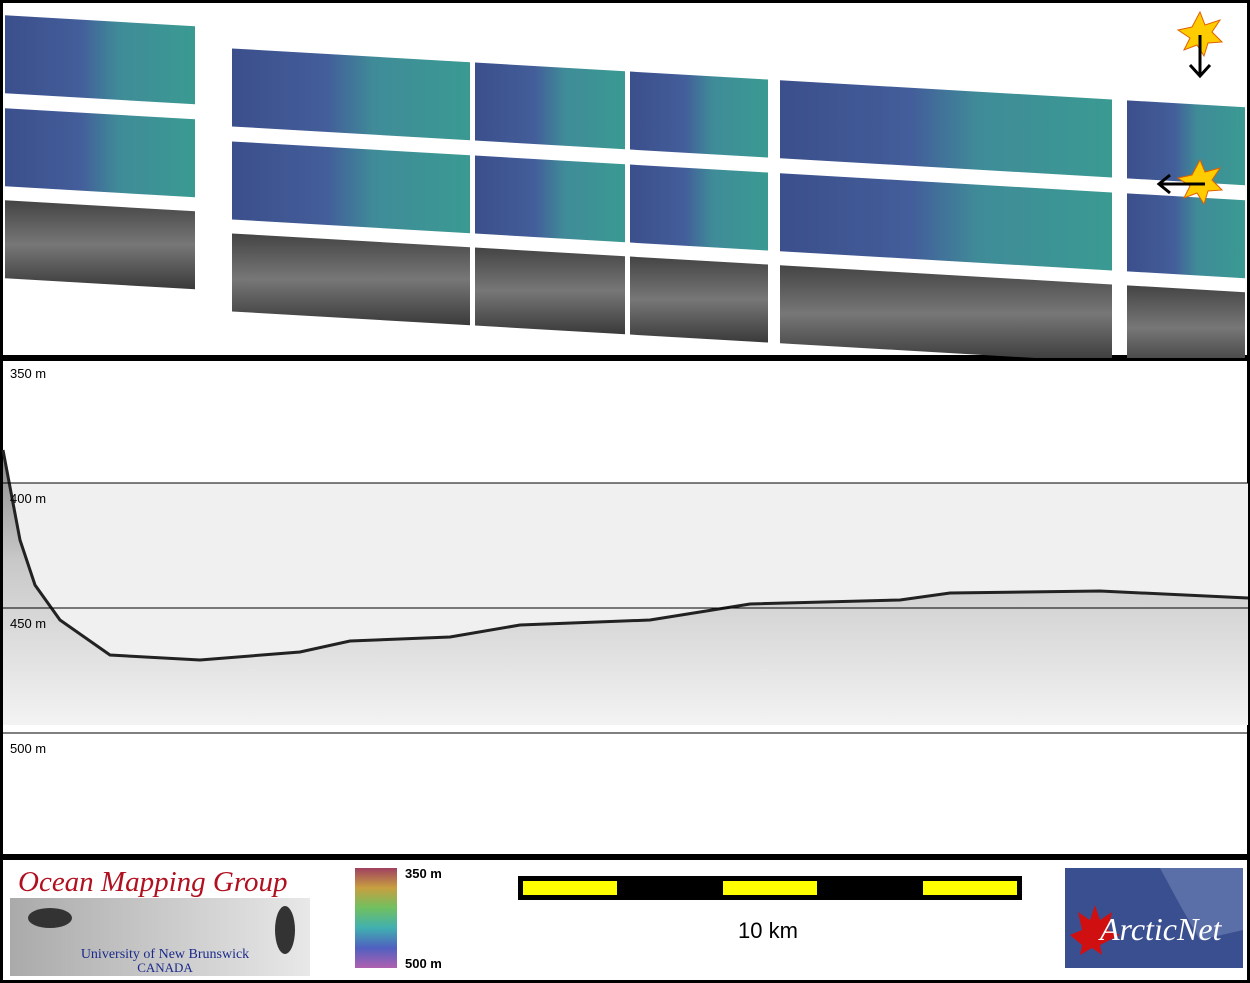 The image size is (1250, 983). Describe the element at coordinates (28, 498) in the screenshot. I see `depth-label: 400 m` at that location.